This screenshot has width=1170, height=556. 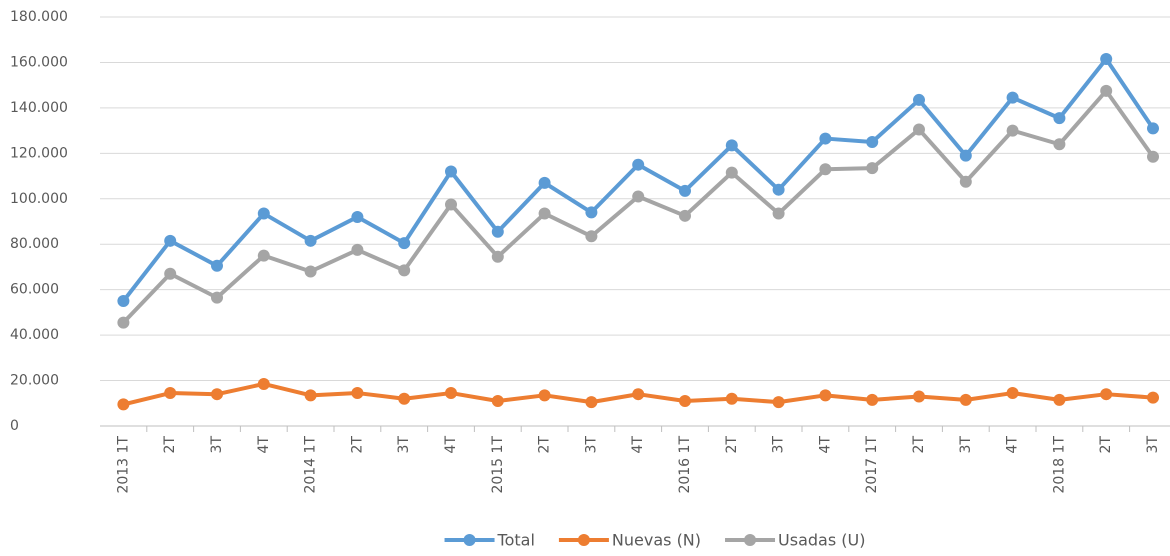 I want to click on legend-label: Total, so click(x=516, y=540).